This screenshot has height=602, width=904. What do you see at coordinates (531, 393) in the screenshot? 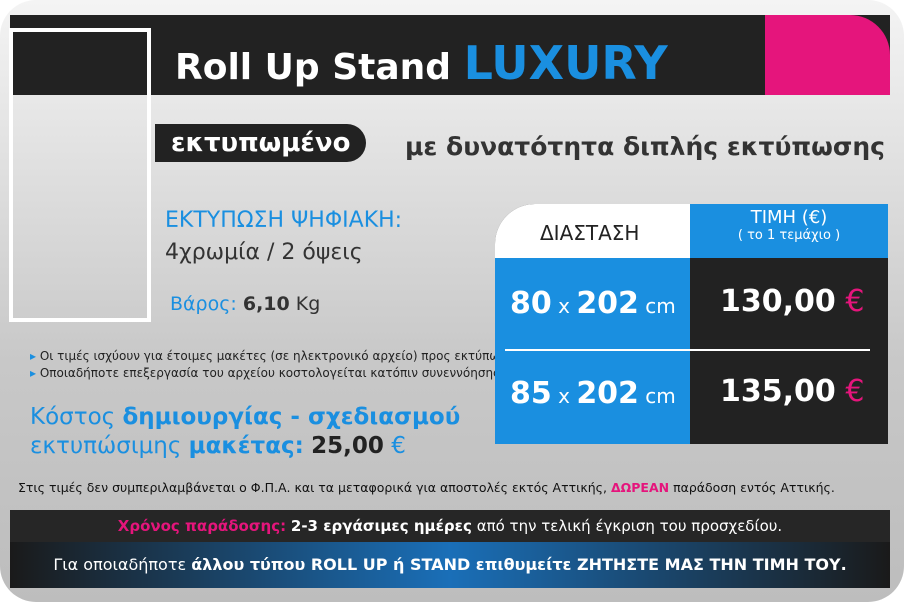
I see `size-width: 85` at bounding box center [531, 393].